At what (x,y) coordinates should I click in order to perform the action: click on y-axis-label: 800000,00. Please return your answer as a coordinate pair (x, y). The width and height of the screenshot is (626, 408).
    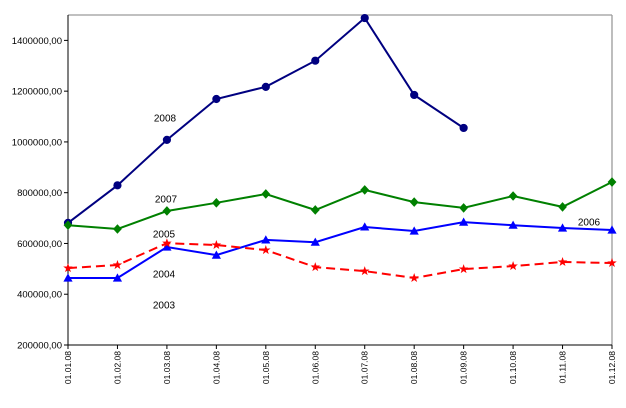
    Looking at the image, I should click on (39, 193).